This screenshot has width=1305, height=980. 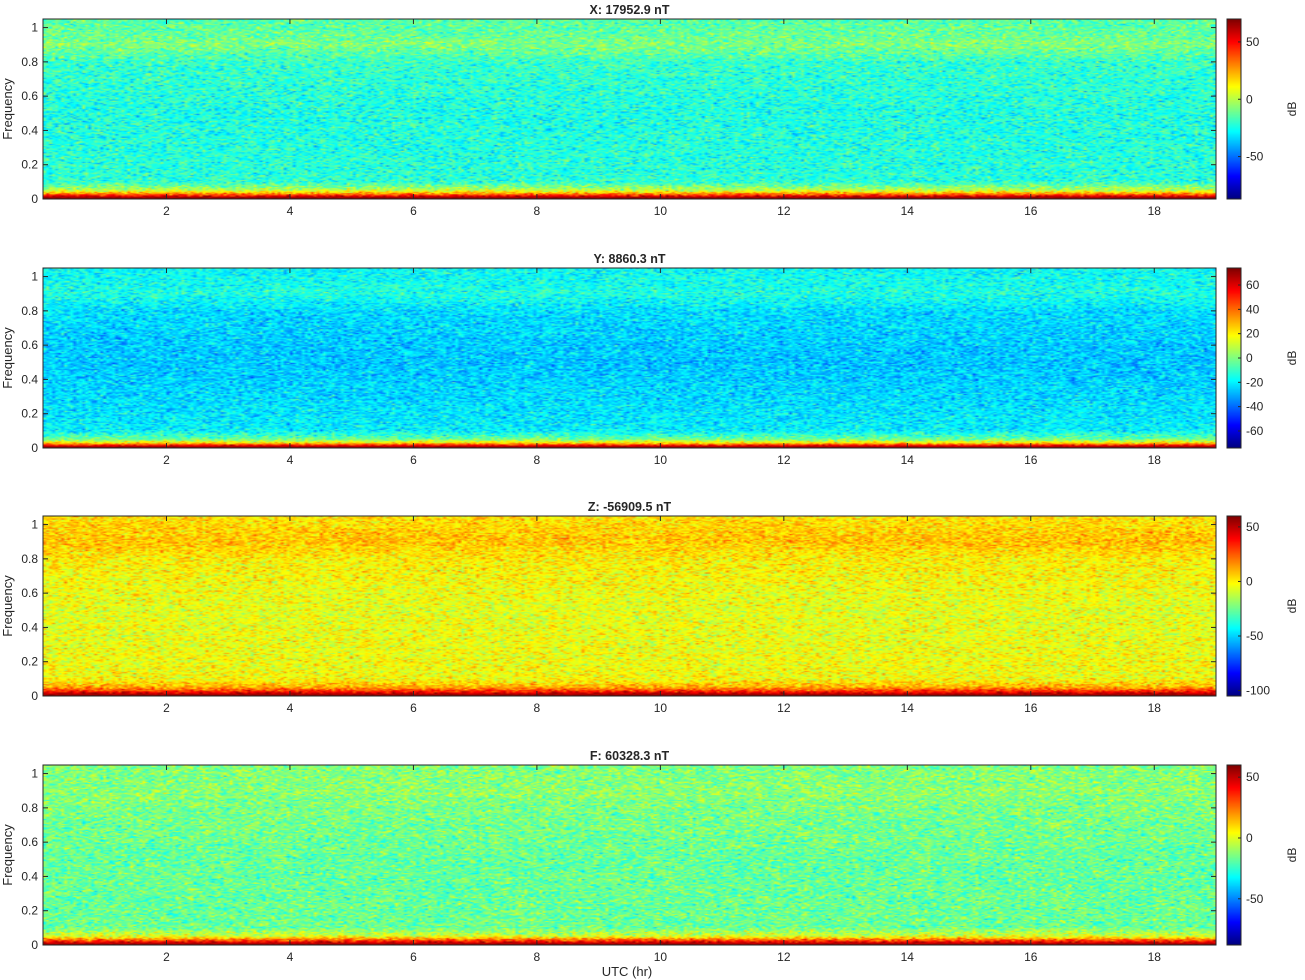 What do you see at coordinates (630, 756) in the screenshot?
I see `panel-title: F: 60328.3 nT` at bounding box center [630, 756].